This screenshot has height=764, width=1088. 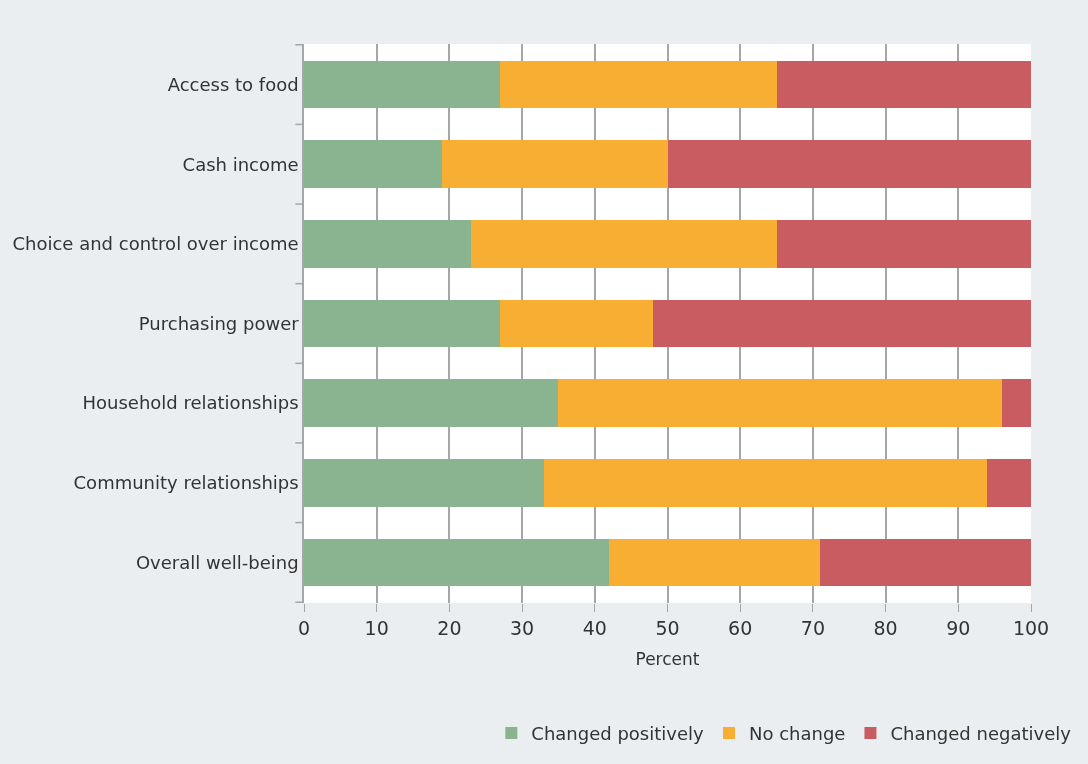 What do you see at coordinates (797, 734) in the screenshot?
I see `legend-label: No change` at bounding box center [797, 734].